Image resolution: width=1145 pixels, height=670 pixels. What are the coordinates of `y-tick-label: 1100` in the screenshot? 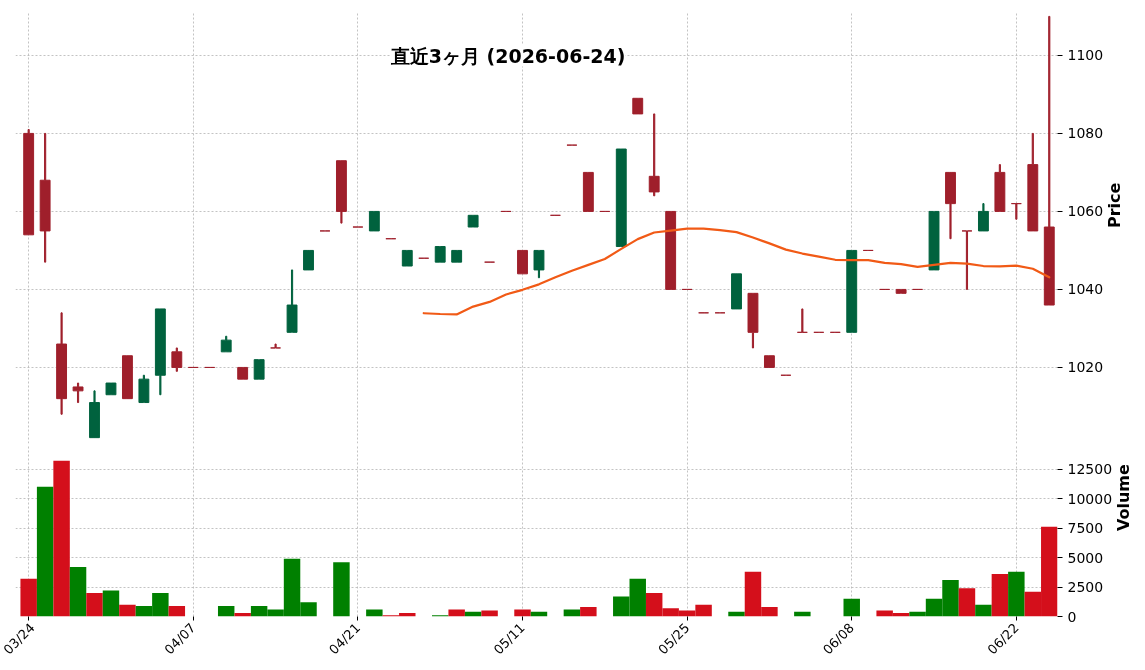 It's located at (1085, 55).